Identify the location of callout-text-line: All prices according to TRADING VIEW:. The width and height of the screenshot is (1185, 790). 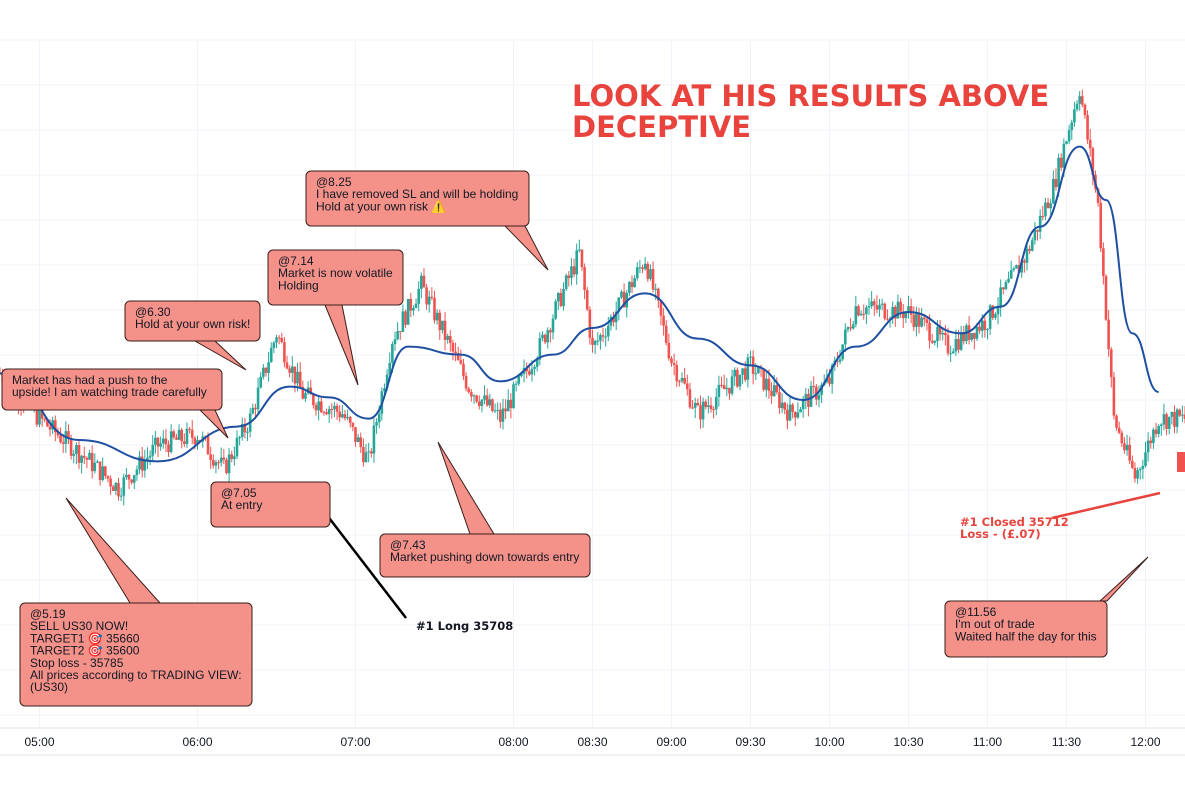
(136, 675).